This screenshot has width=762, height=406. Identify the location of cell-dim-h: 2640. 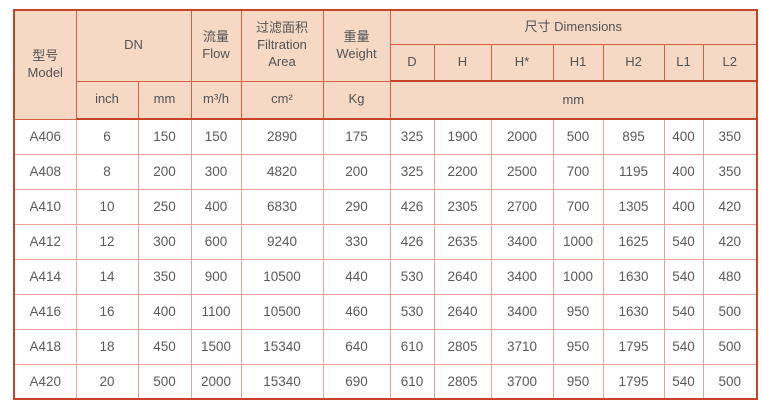
(462, 276).